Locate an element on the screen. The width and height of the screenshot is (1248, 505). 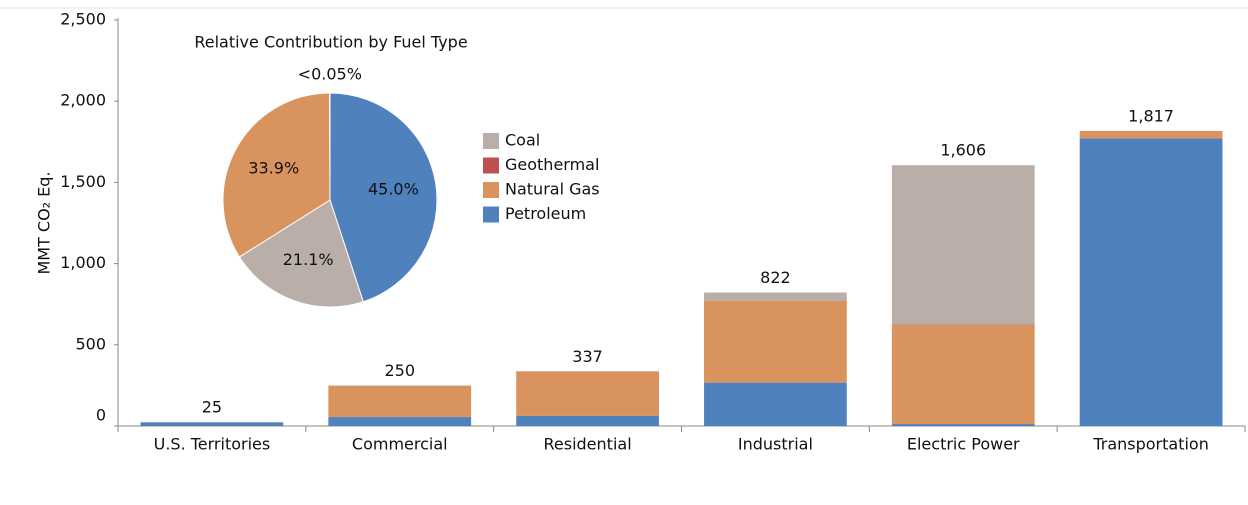
total-label: 822 is located at coordinates (775, 277).